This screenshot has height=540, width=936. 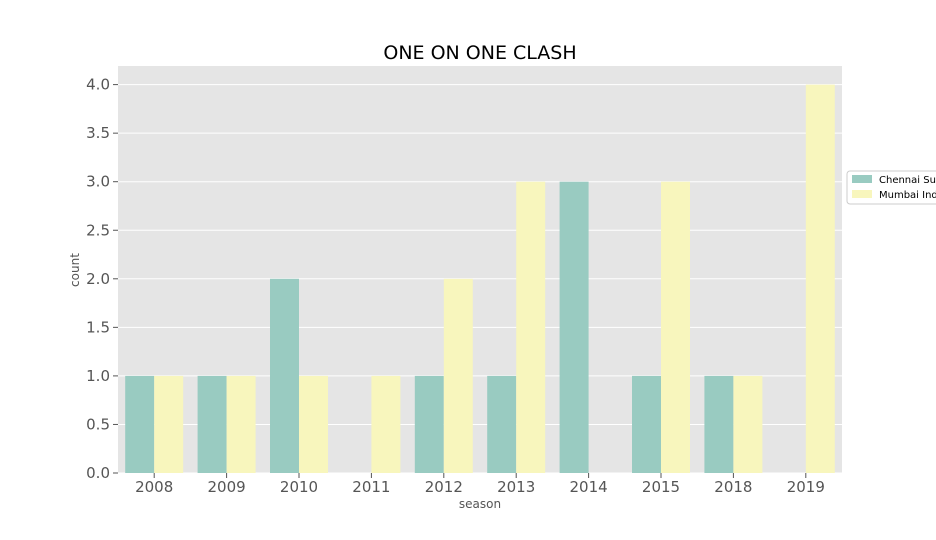 I want to click on y-tick-label: 2.0, so click(x=98, y=279).